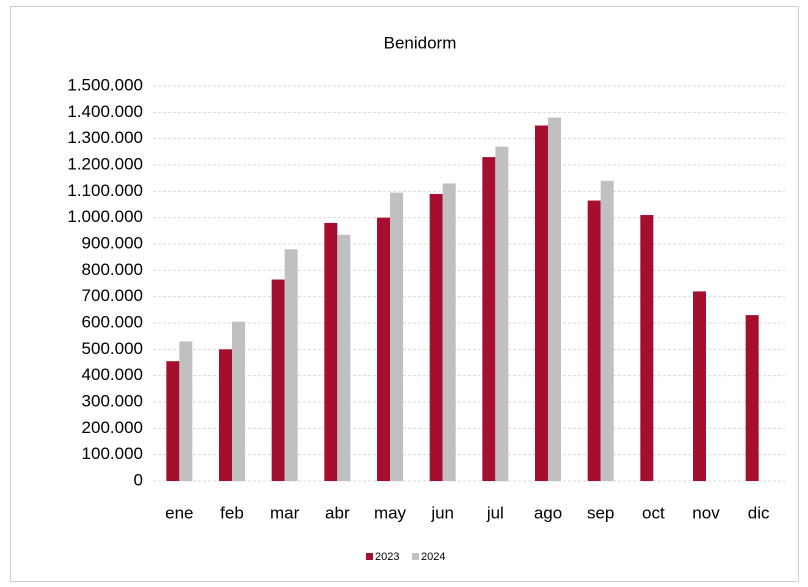 This screenshot has width=808, height=587. I want to click on x-tick-label: mar, so click(285, 512).